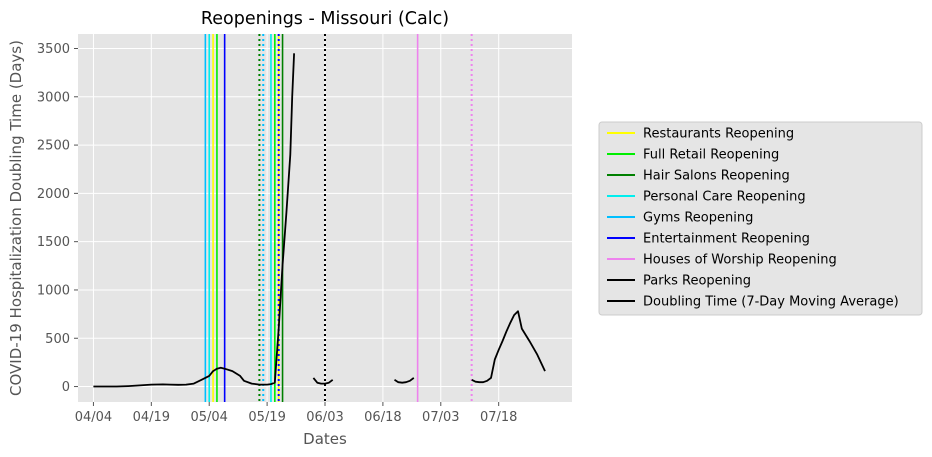 This screenshot has width=932, height=457. What do you see at coordinates (440, 417) in the screenshot?
I see `x-tick-label: 07/03` at bounding box center [440, 417].